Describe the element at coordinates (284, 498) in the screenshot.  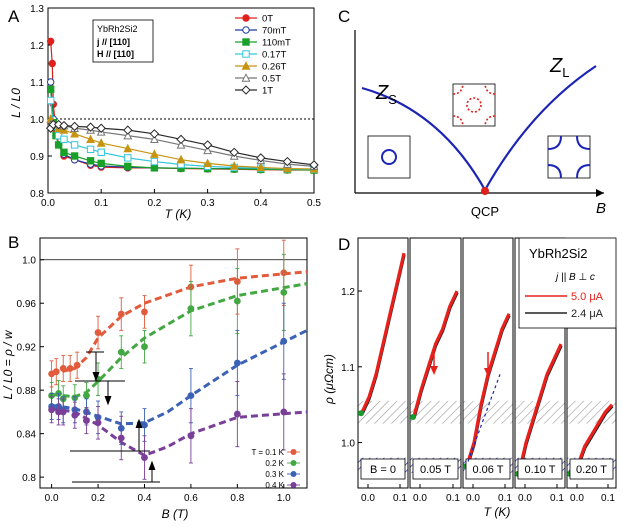
I see `panel-b-xtick-label: 1.0` at that location.